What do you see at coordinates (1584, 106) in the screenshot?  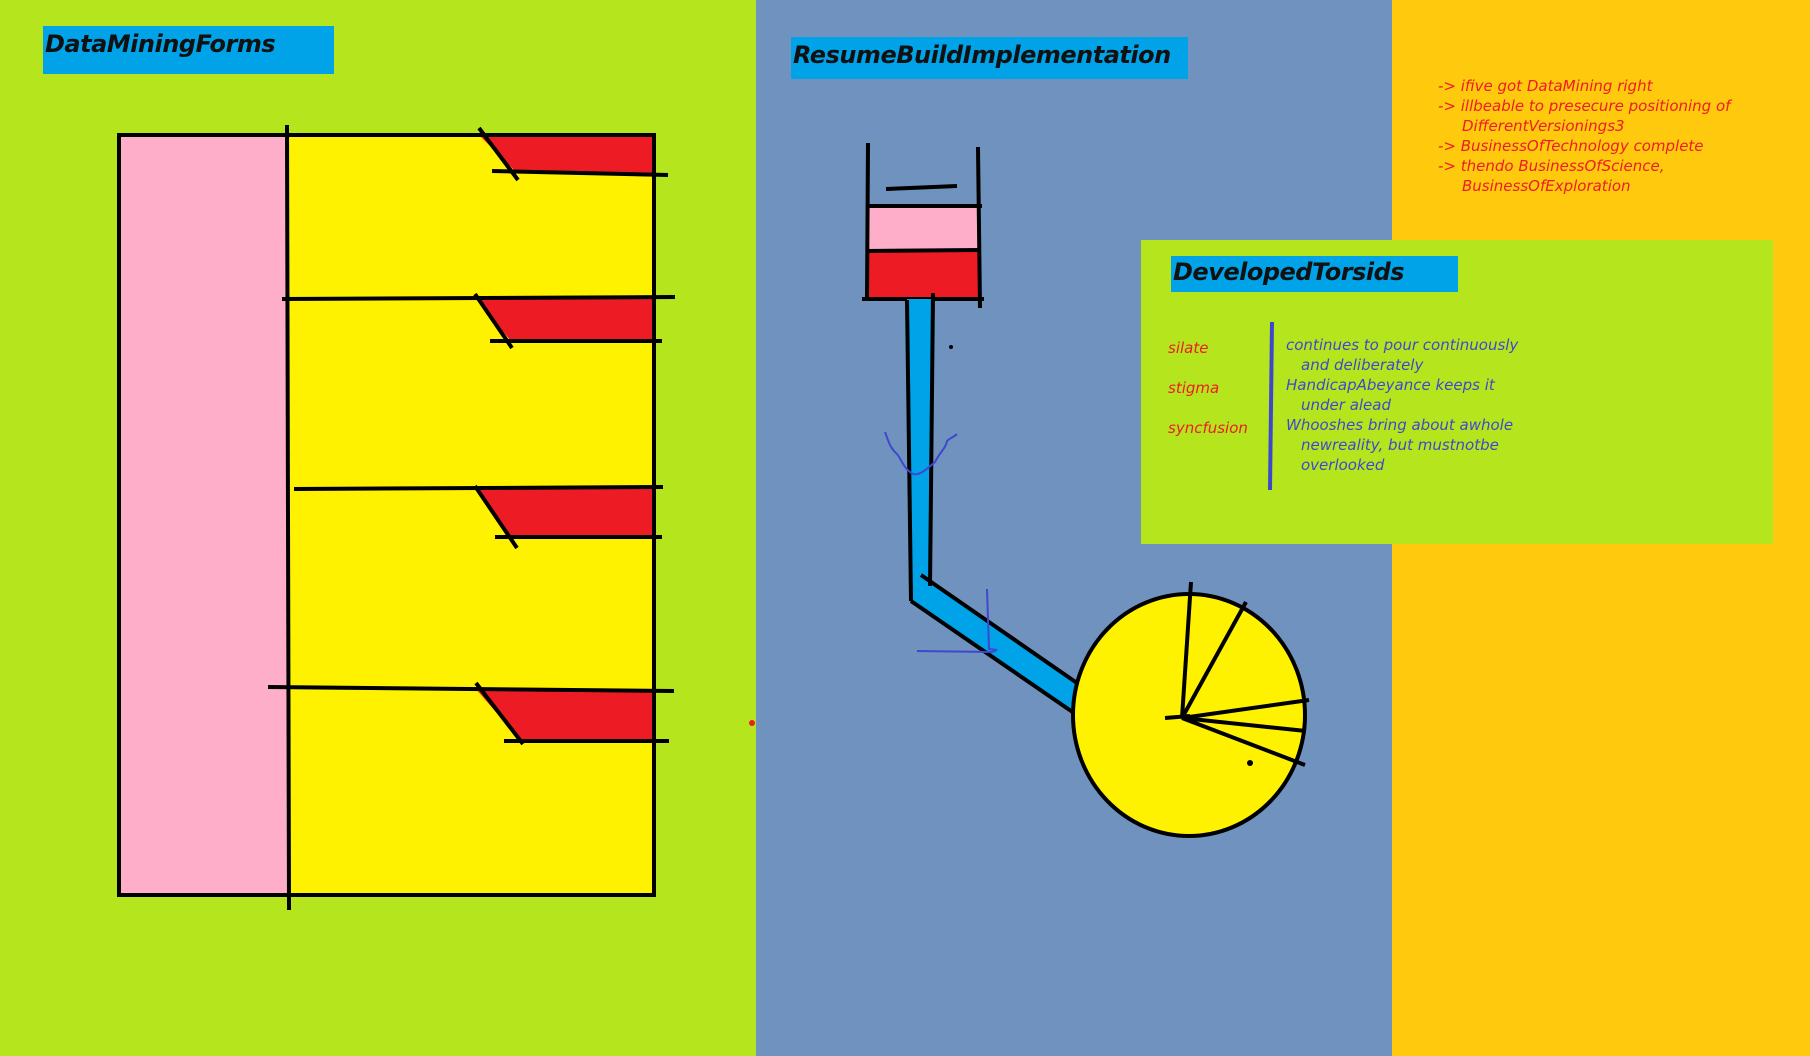 I see `note-line: -> illbeable to presecure positioning of` at bounding box center [1584, 106].